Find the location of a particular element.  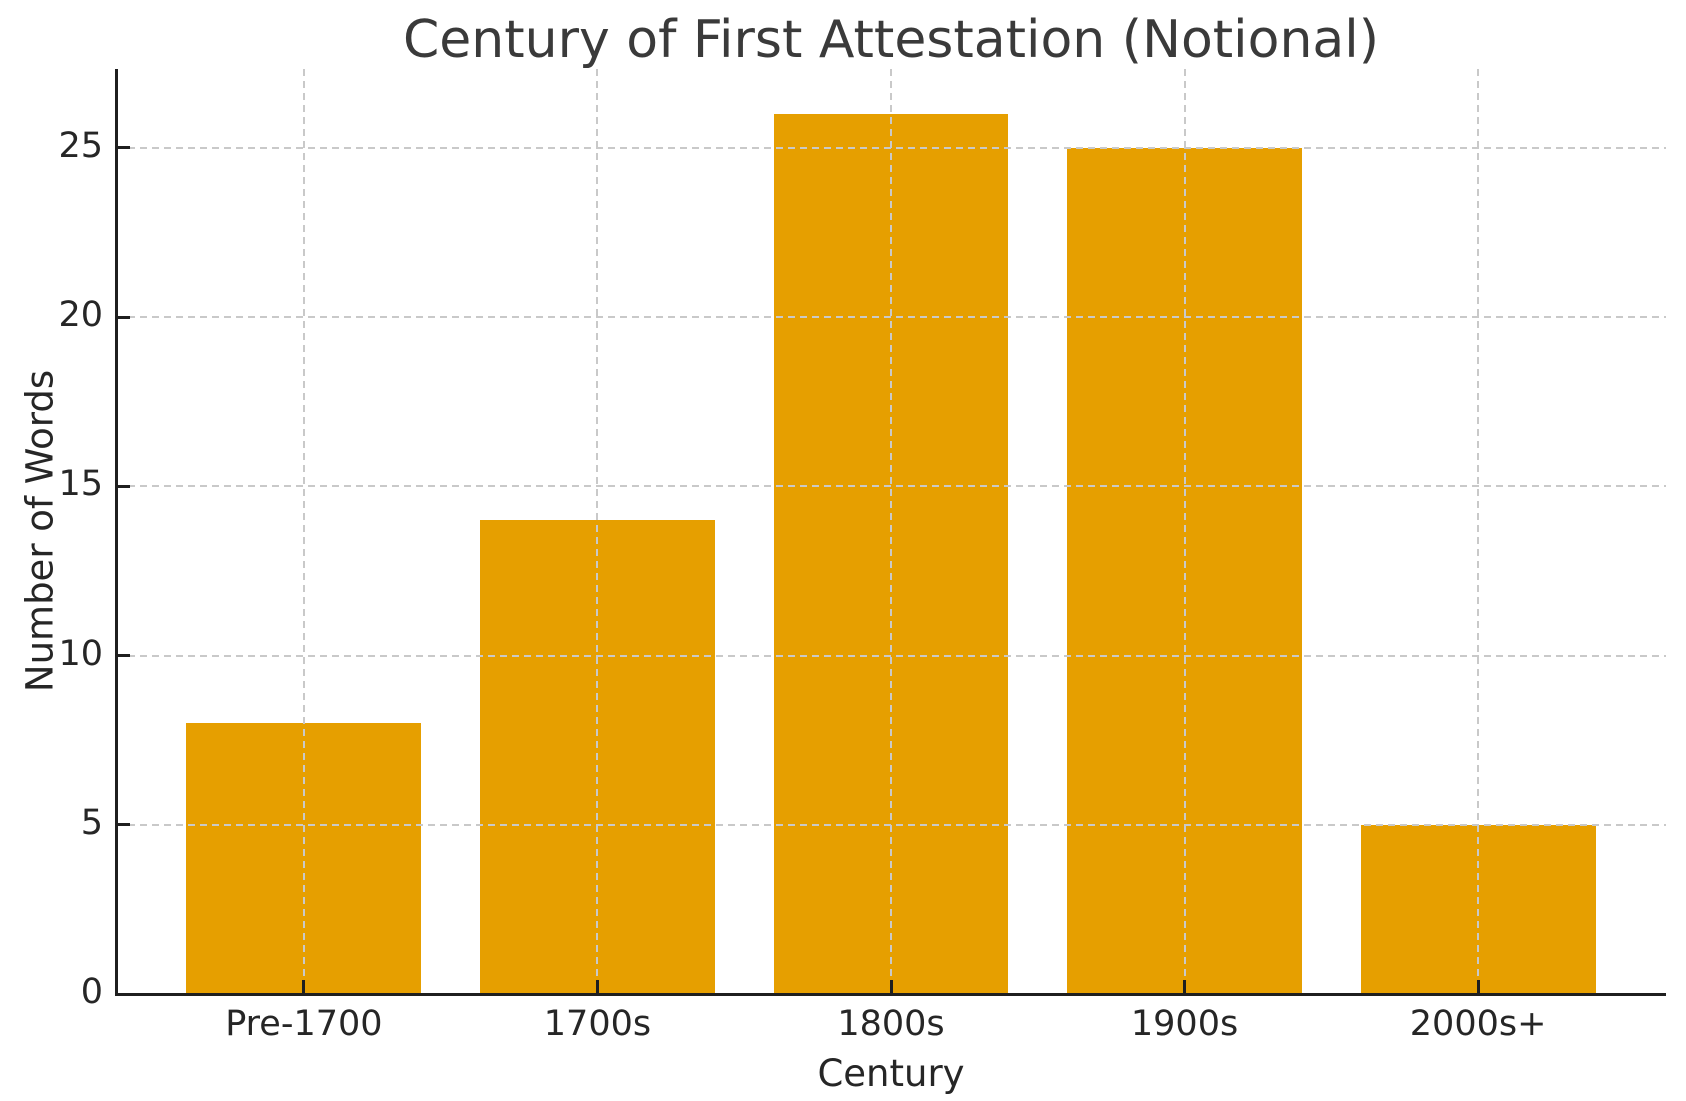

x-tick-label-1900s: 1900s is located at coordinates (1184, 1024).